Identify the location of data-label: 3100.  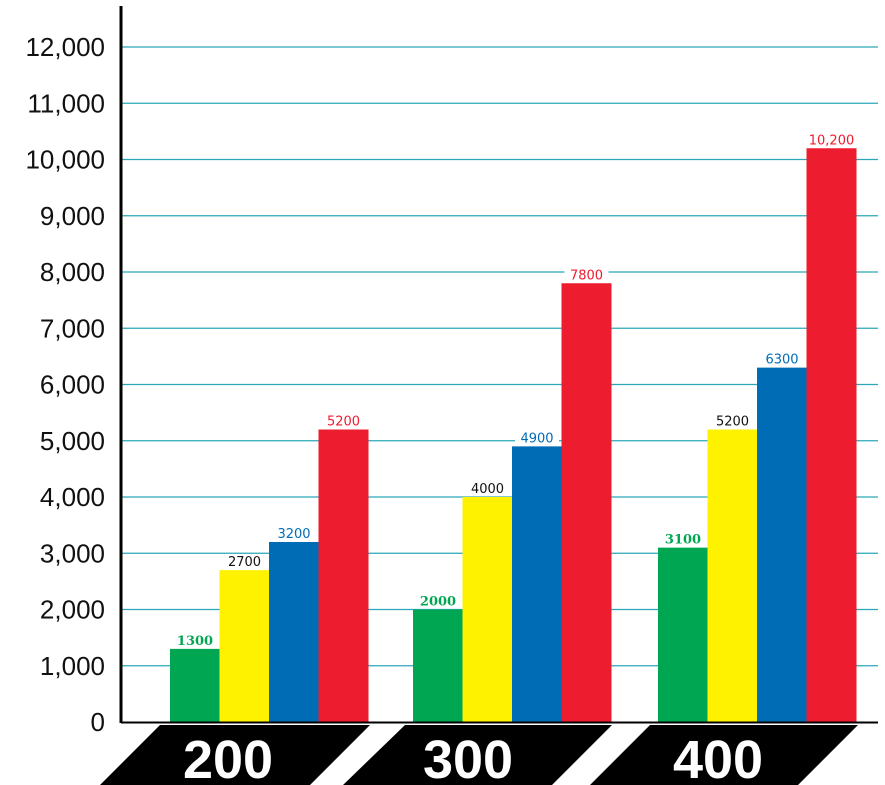
(683, 540).